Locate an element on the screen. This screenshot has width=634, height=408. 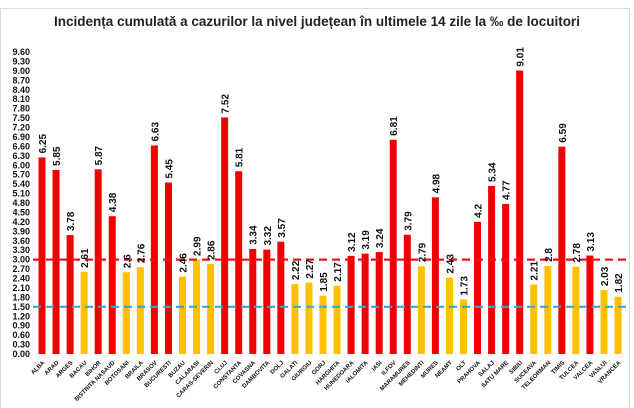
data-label: 9.01 is located at coordinates (521, 57).